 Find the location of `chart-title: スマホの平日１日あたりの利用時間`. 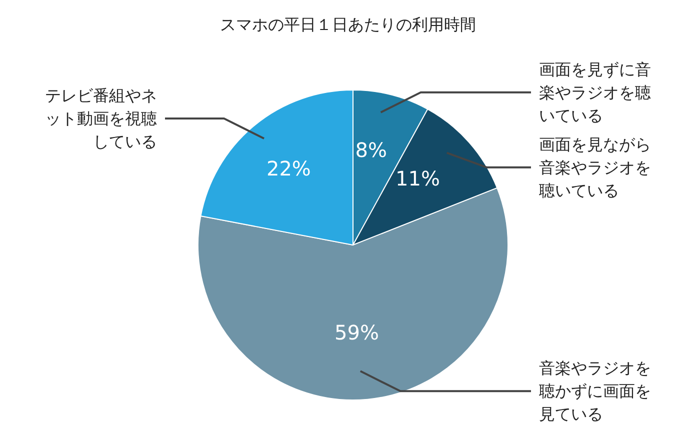

chart-title: スマホの平日１日あたりの利用時間 is located at coordinates (348, 24).